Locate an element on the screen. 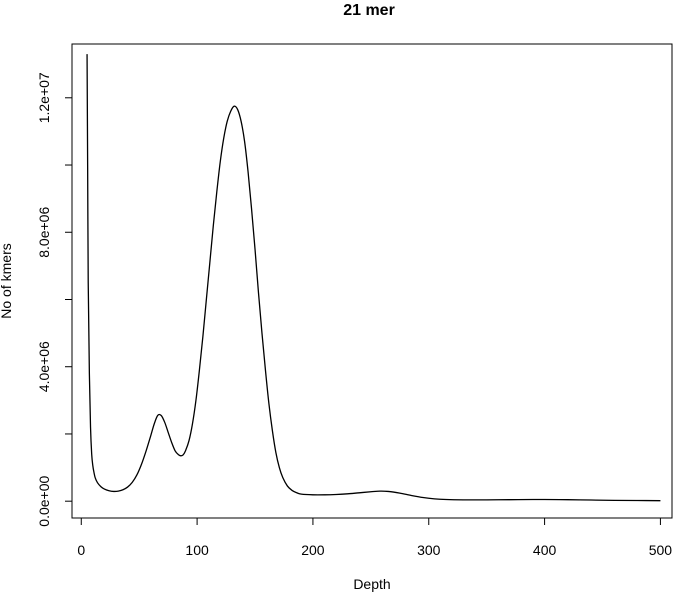  y-tick-label: 8.0e+06 is located at coordinates (44, 232).